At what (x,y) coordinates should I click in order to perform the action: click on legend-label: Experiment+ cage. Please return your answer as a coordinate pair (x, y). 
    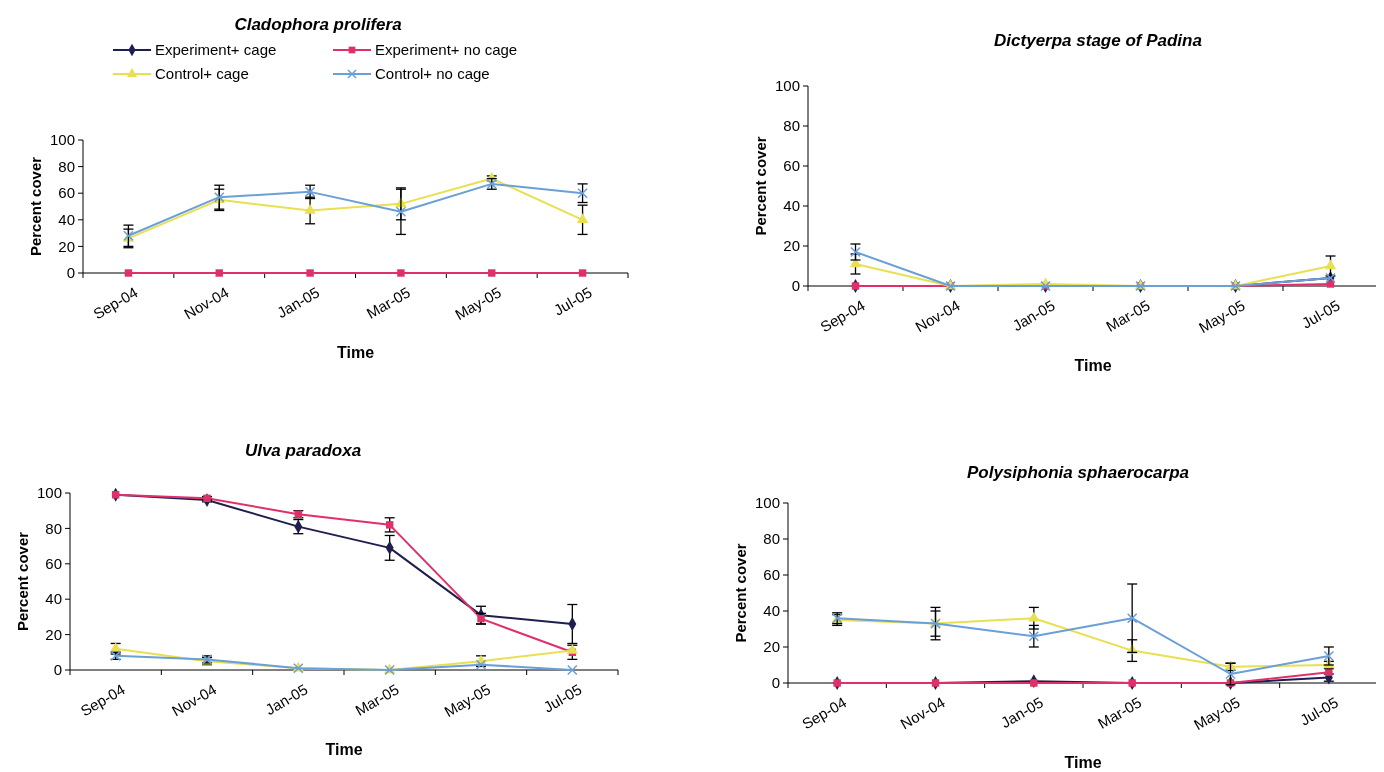
    Looking at the image, I should click on (216, 50).